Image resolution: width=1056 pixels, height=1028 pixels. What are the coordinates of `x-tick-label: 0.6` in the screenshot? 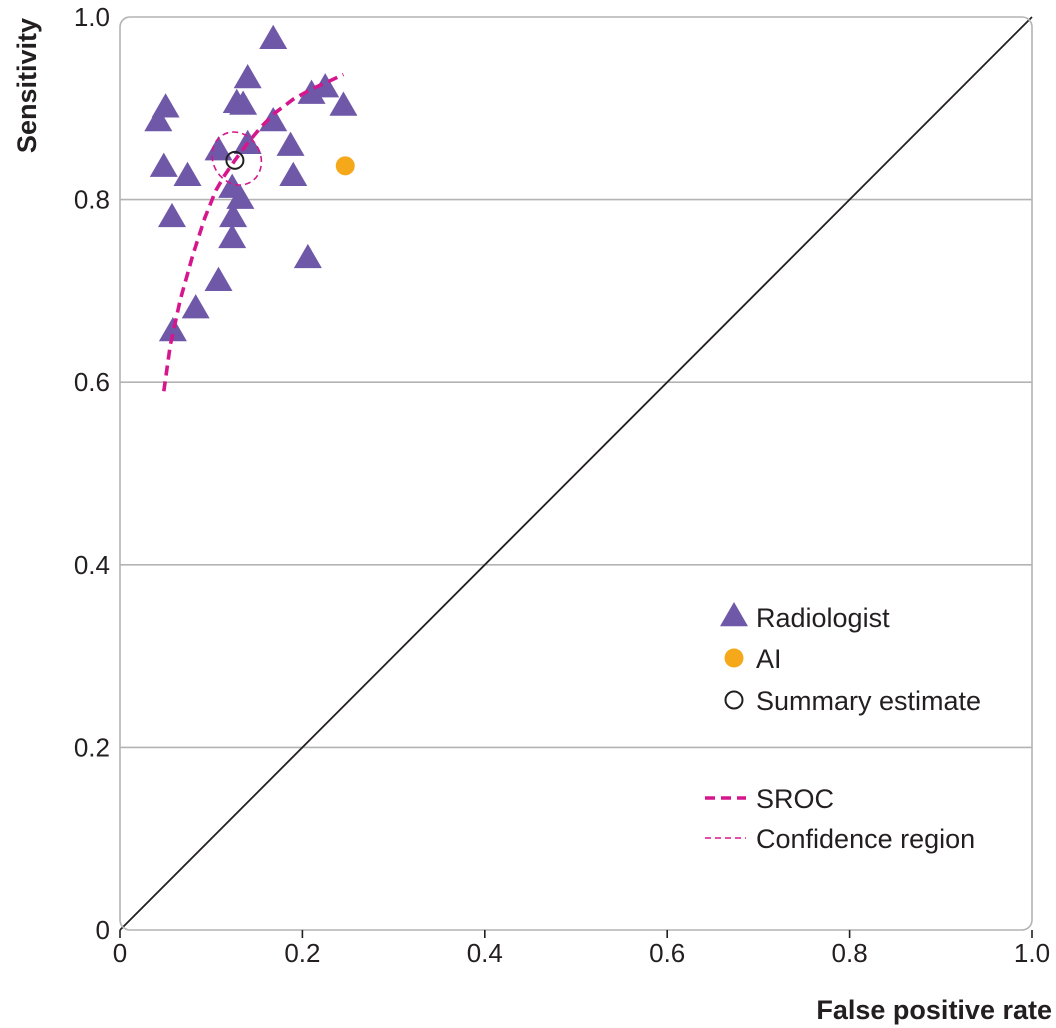 It's located at (667, 953).